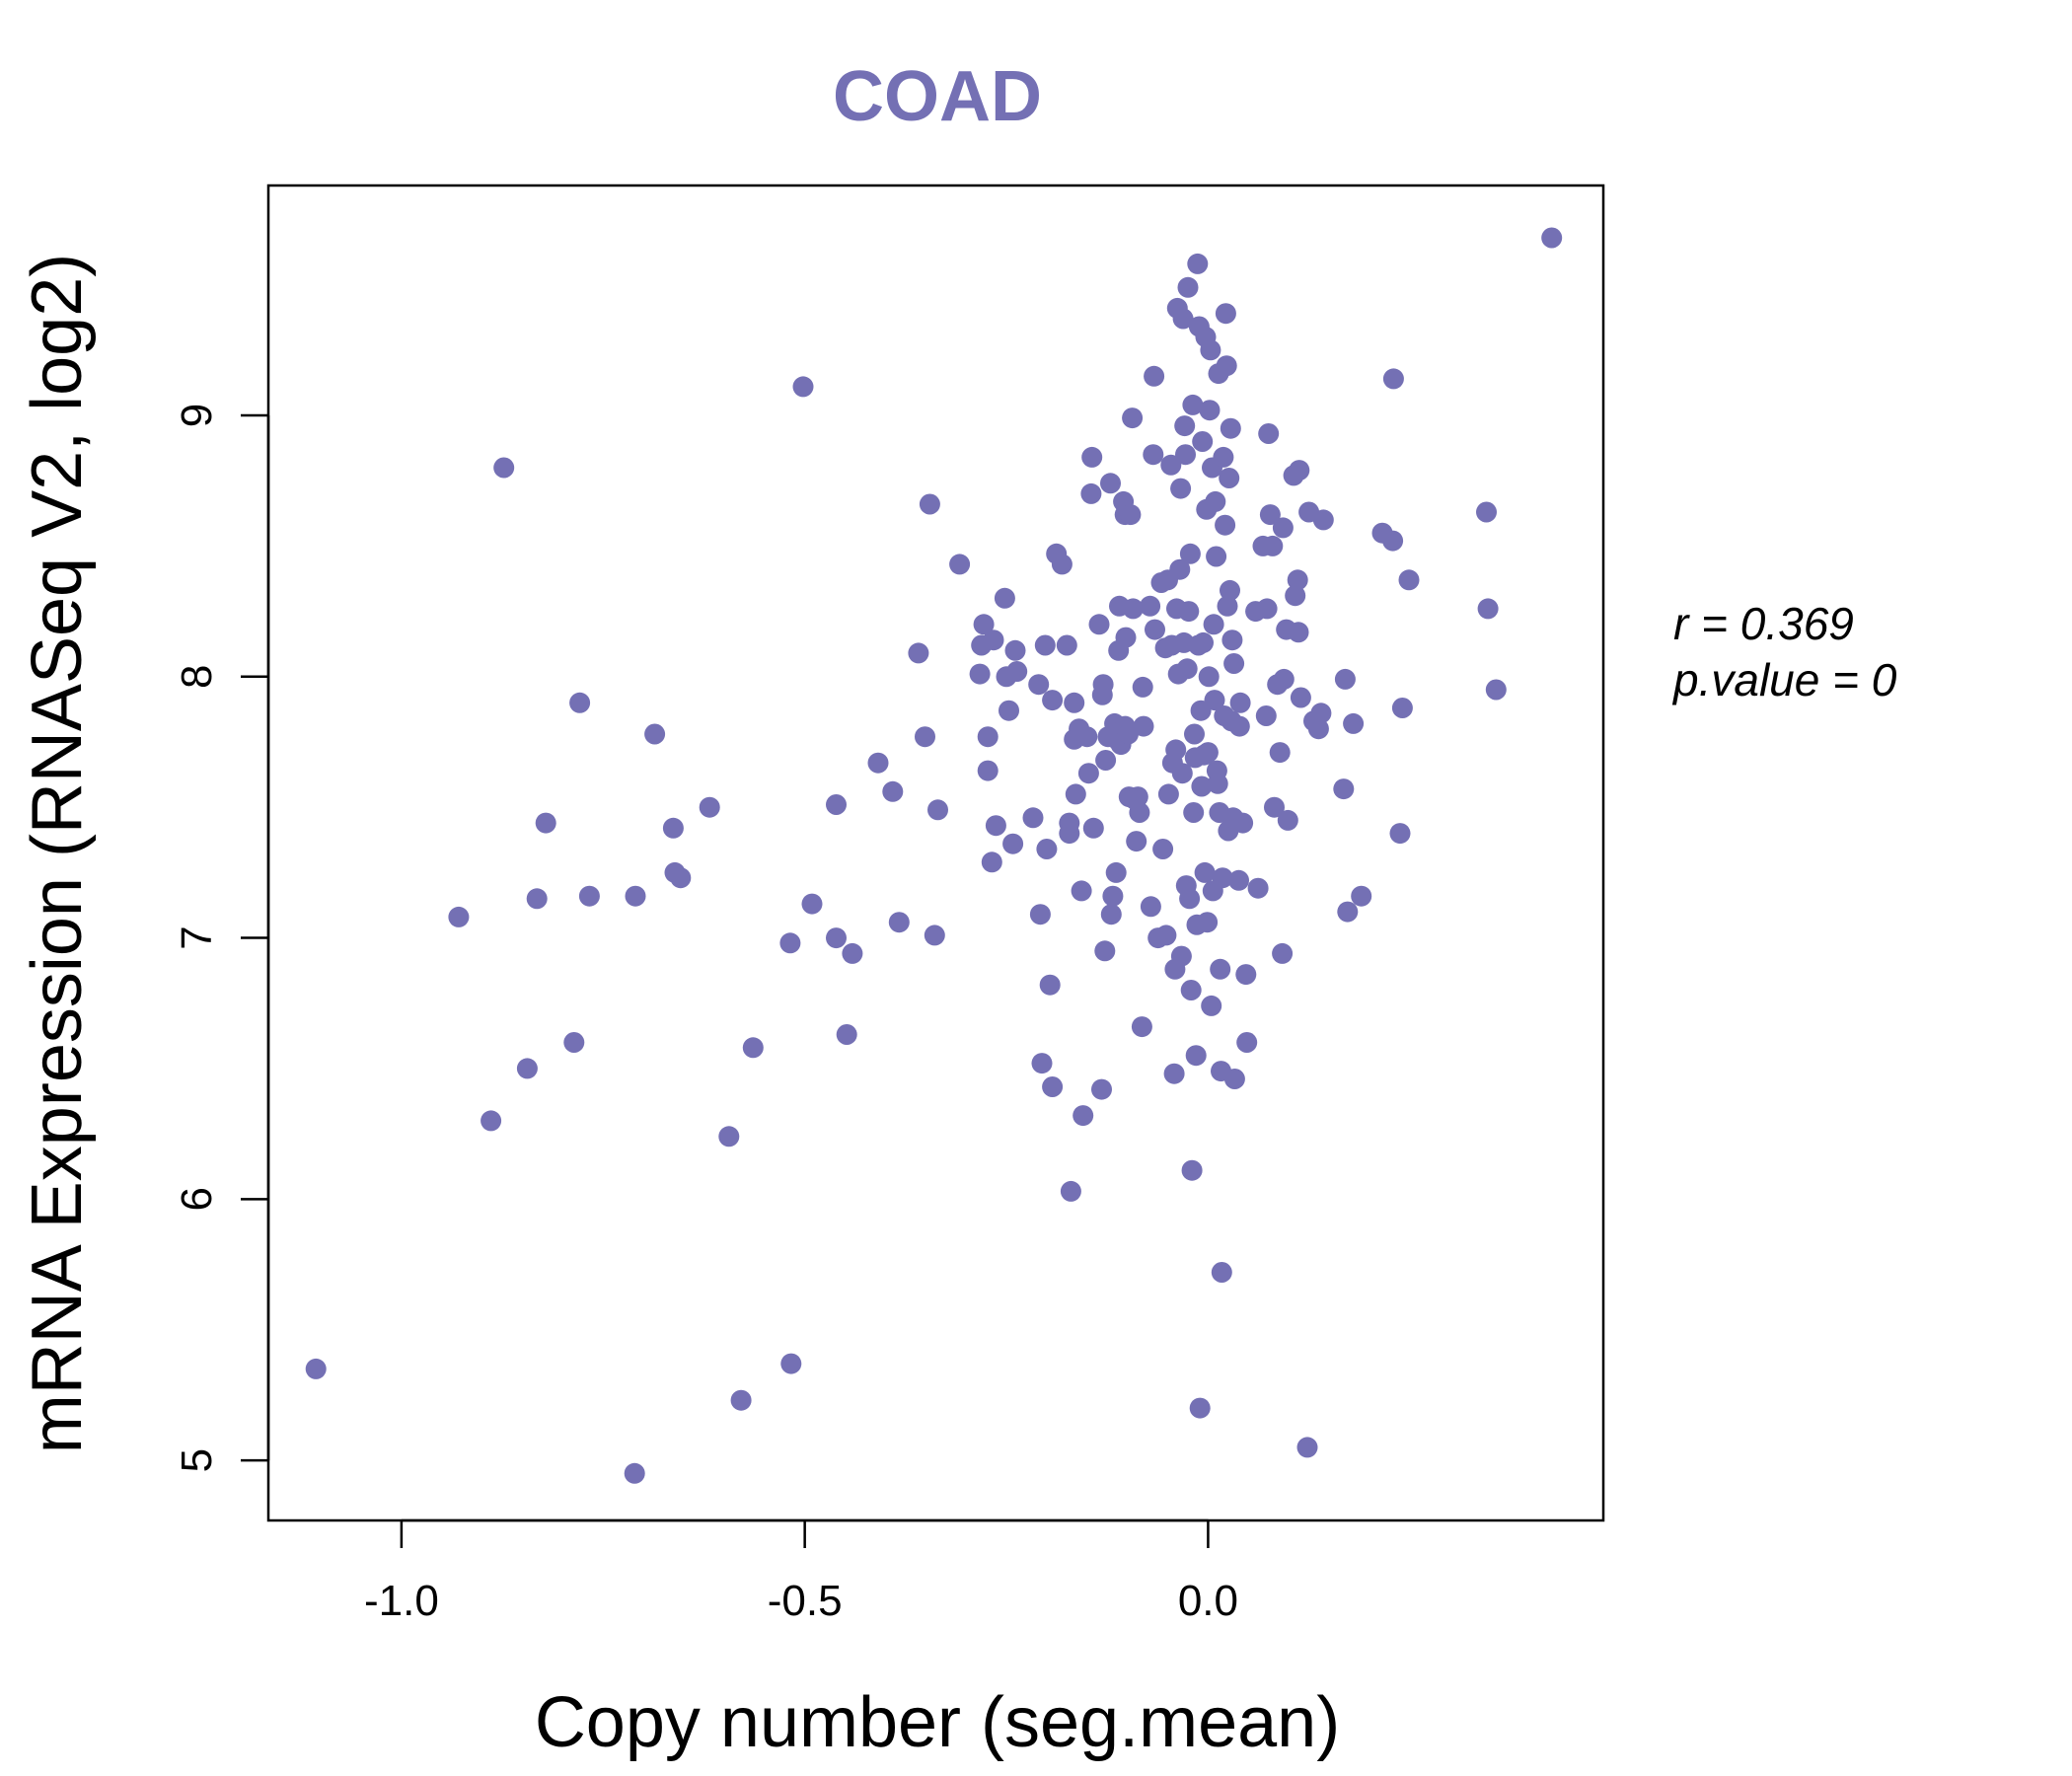 The width and height of the screenshot is (2072, 1776). What do you see at coordinates (222, 938) in the screenshot?
I see `y-axis: 5 6 7 8 9` at bounding box center [222, 938].